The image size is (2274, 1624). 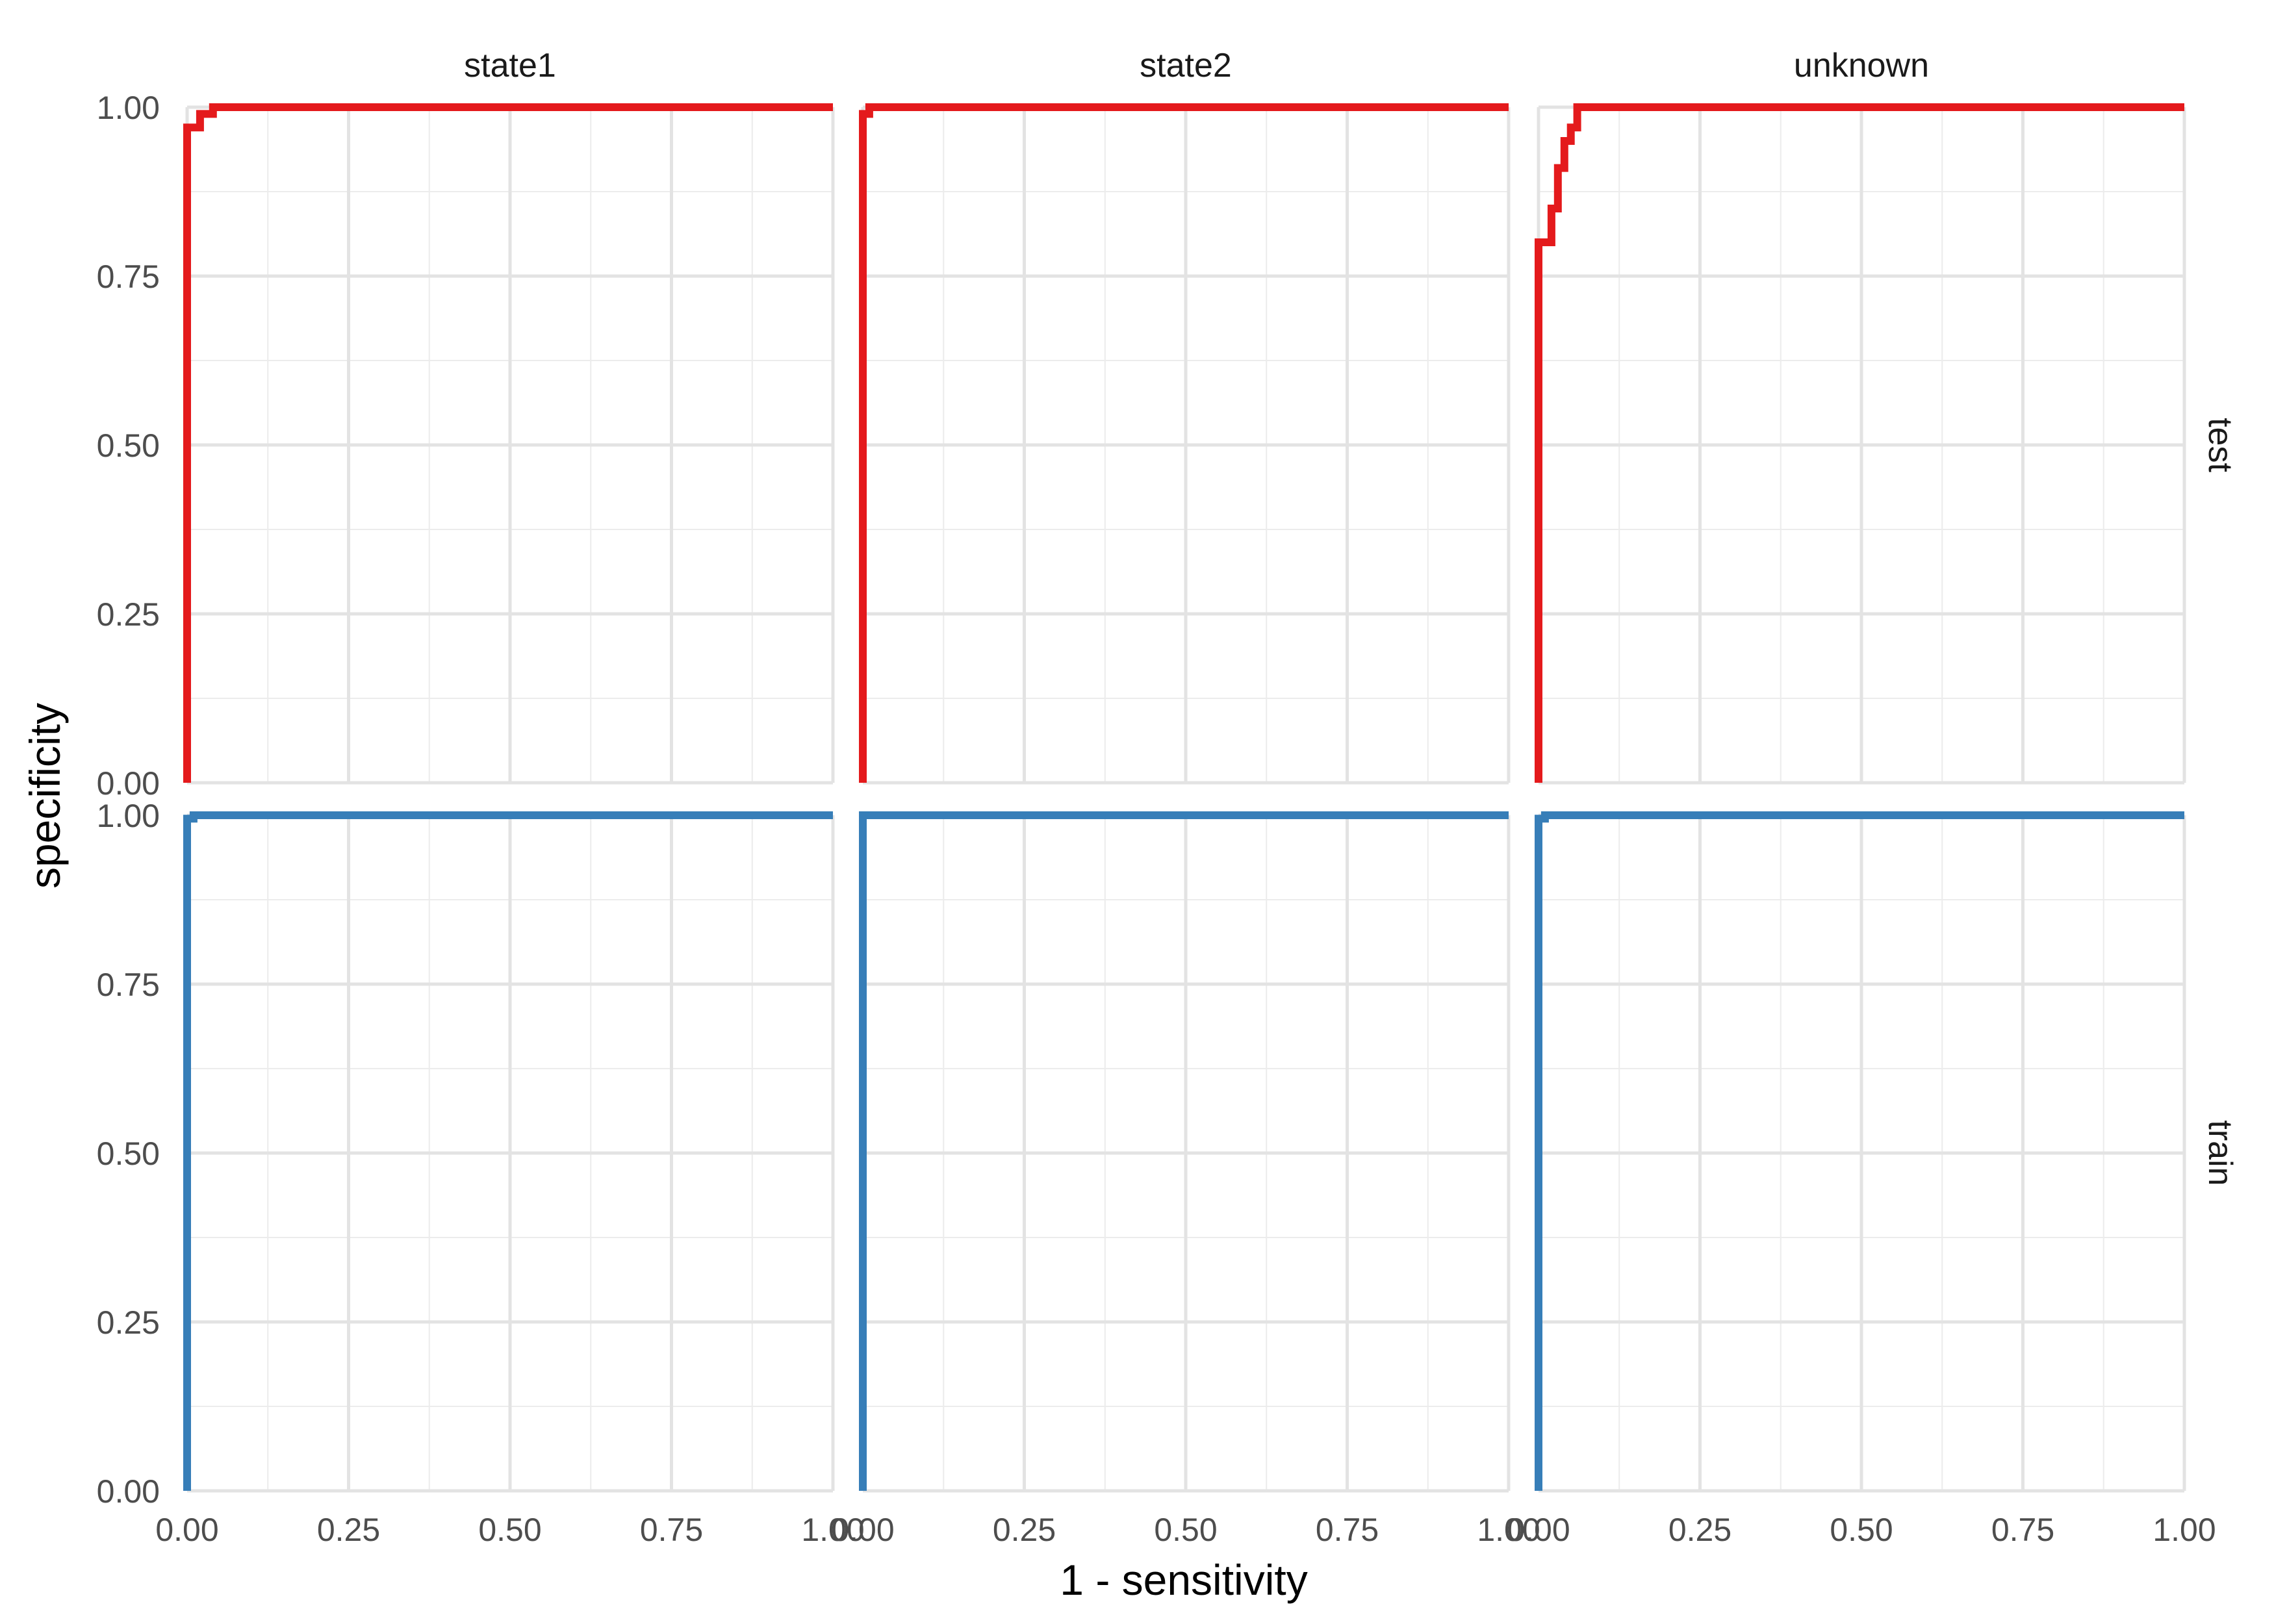 What do you see at coordinates (1861, 65) in the screenshot?
I see `strip-label-unknown: unknown` at bounding box center [1861, 65].